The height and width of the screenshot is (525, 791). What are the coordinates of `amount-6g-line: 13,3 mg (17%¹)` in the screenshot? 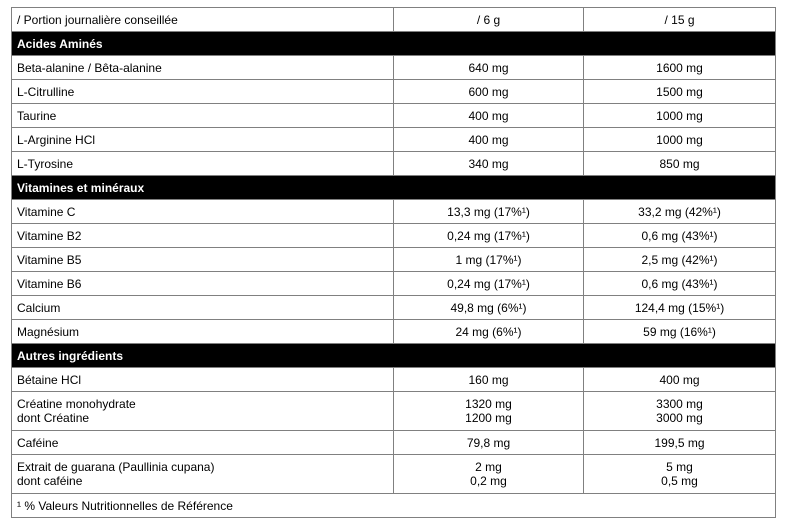 It's located at (488, 212).